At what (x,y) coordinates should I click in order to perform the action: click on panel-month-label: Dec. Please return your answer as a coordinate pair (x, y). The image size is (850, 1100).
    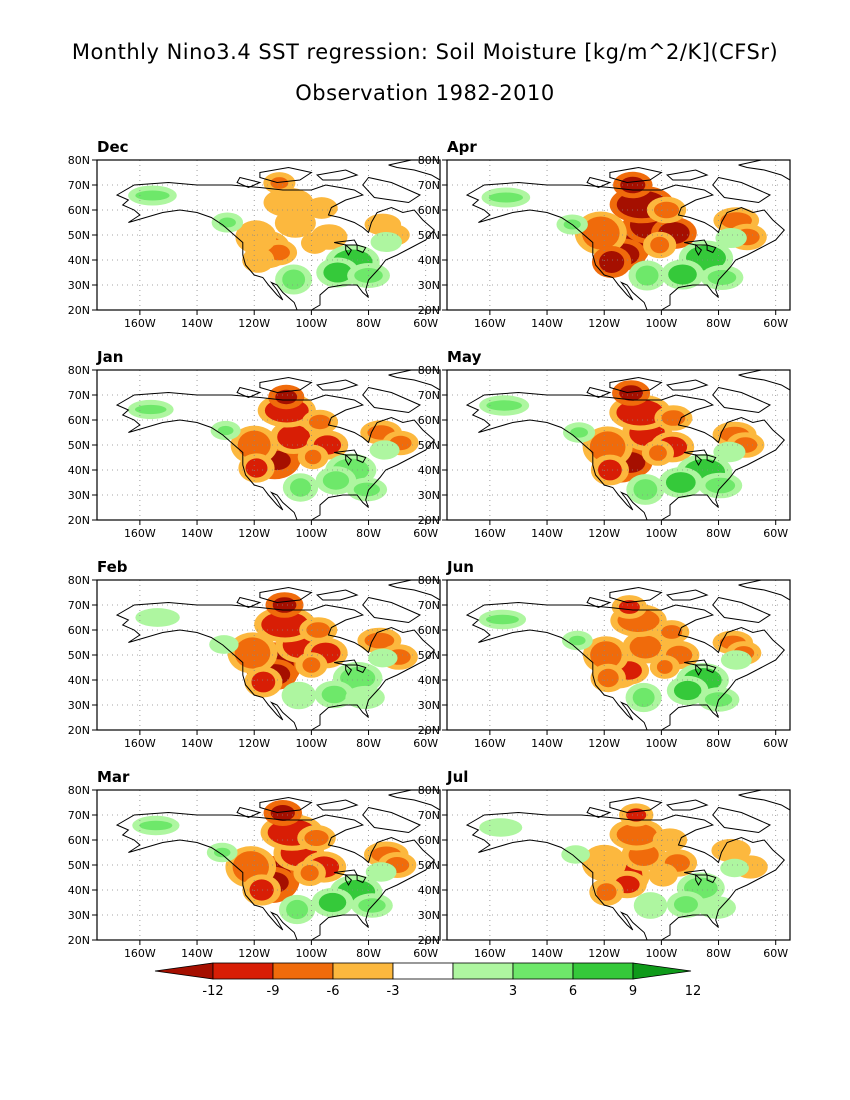
    Looking at the image, I should click on (113, 147).